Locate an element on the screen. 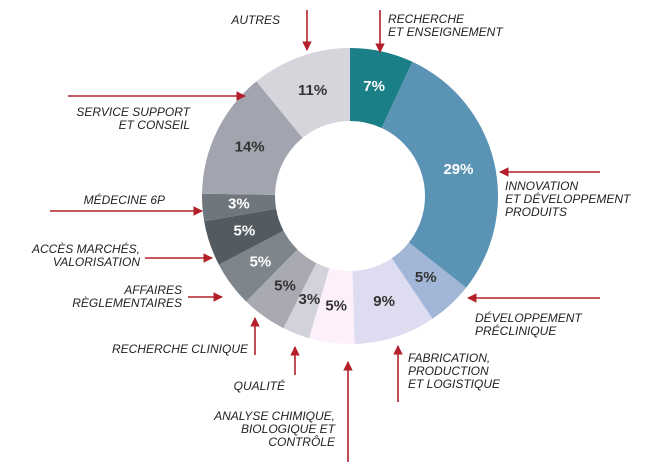  category-label: QUALITÉ is located at coordinates (259, 386).